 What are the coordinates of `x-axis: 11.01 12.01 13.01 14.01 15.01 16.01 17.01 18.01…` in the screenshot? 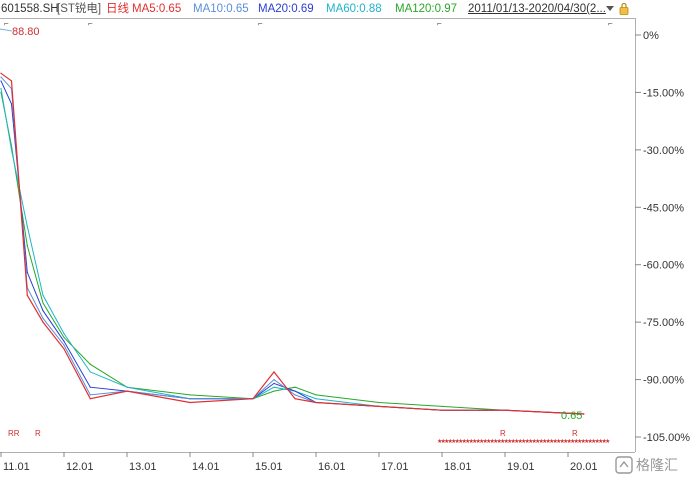 It's located at (299, 462).